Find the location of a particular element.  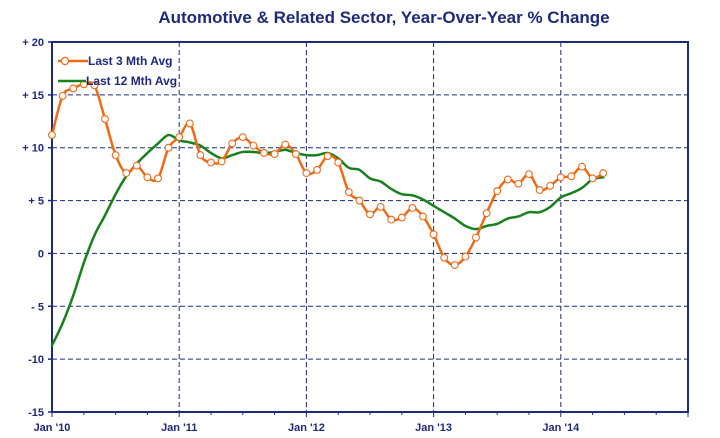

y-tick-label: + 10 is located at coordinates (33, 149).